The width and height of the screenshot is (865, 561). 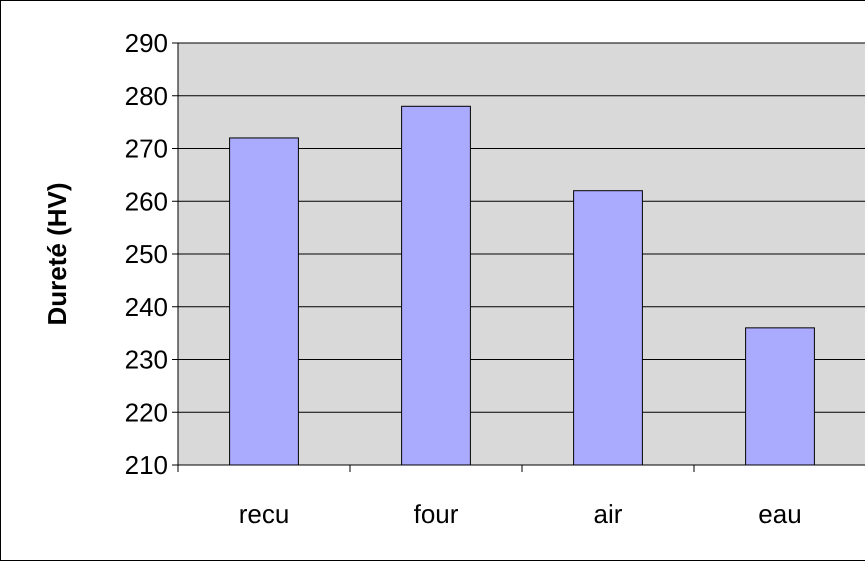 What do you see at coordinates (146, 254) in the screenshot?
I see `y-tick-label: 250` at bounding box center [146, 254].